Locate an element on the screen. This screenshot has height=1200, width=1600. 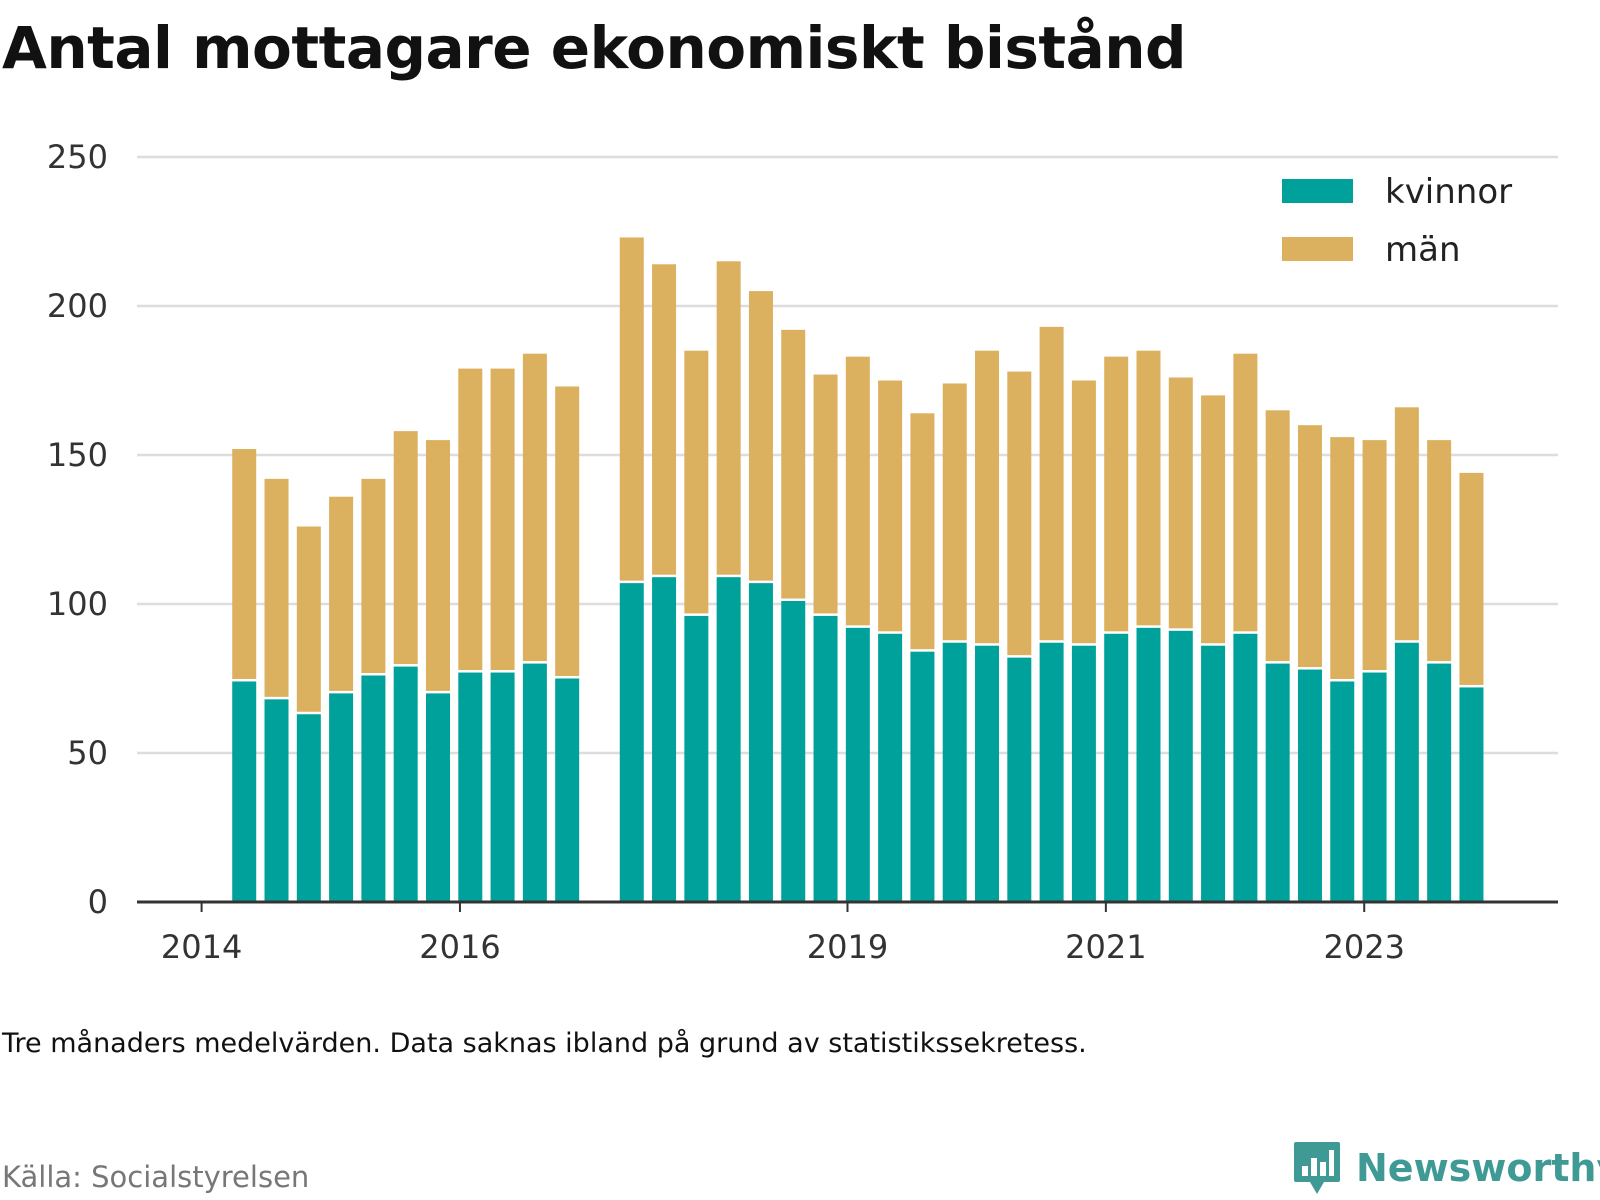
x-axis: 2014 2016 2019 2021 2023 is located at coordinates (847, 933).